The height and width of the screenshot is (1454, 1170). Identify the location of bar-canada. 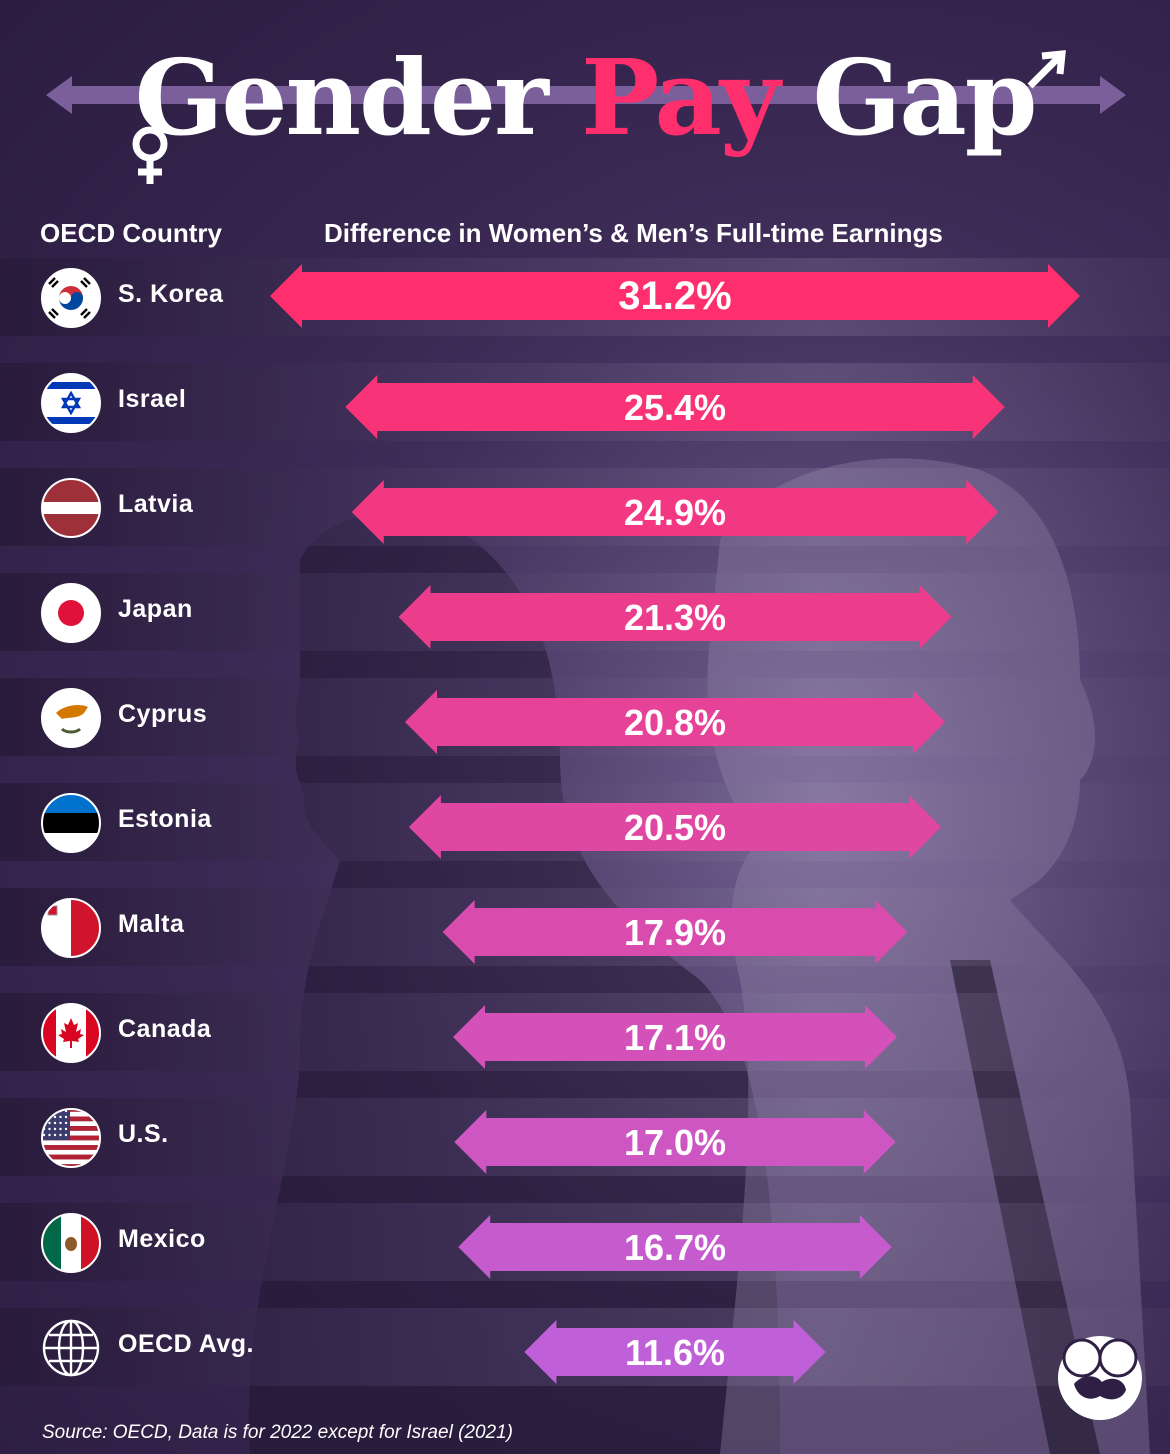
(675, 1037).